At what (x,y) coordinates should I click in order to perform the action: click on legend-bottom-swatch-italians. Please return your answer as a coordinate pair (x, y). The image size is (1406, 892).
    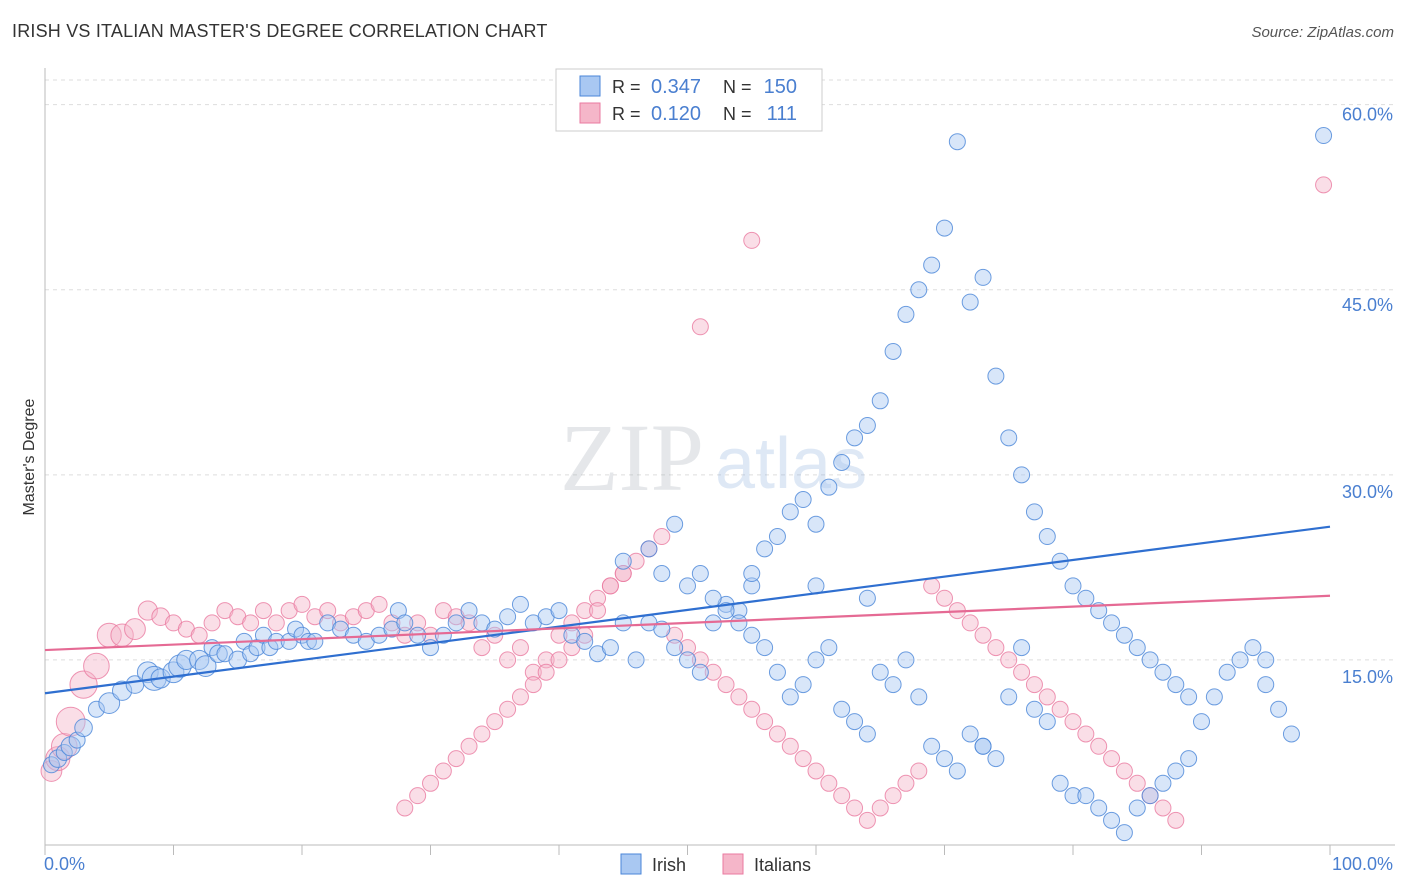
    Looking at the image, I should click on (733, 864).